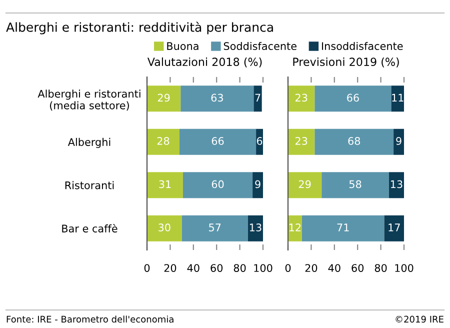 The image size is (450, 328). Describe the element at coordinates (90, 319) in the screenshot. I see `source-note: Fonte: IRE - Barometro dell'economia` at that location.